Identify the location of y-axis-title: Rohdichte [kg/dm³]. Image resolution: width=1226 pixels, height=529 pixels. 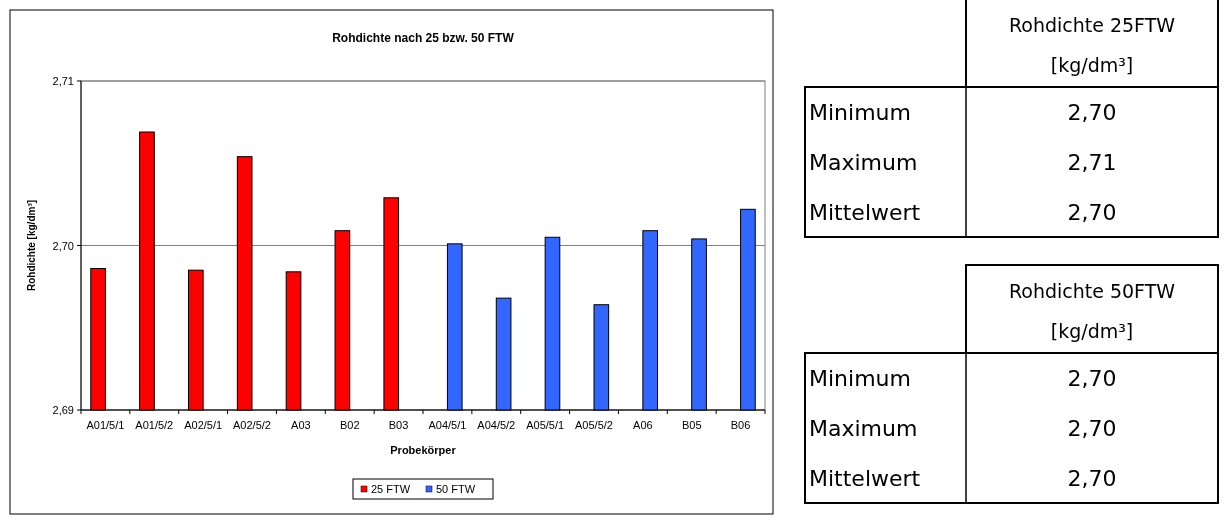
(31, 245).